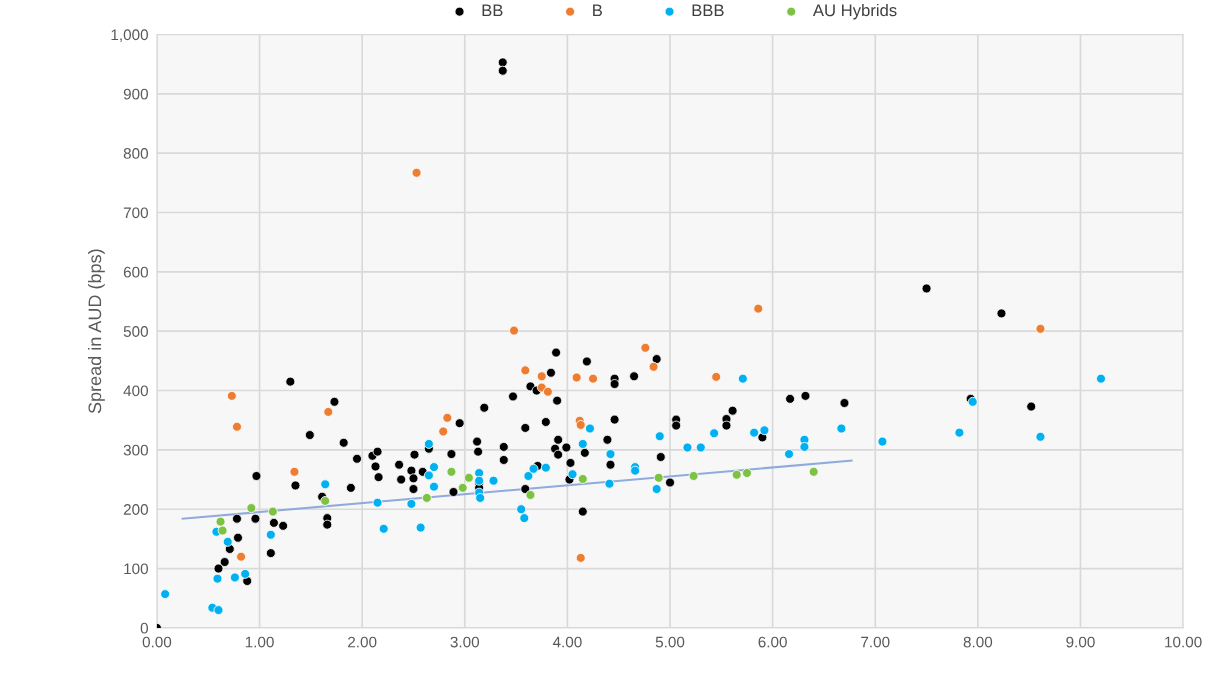 The width and height of the screenshot is (1226, 690). I want to click on y-tick-label: 500, so click(135, 331).